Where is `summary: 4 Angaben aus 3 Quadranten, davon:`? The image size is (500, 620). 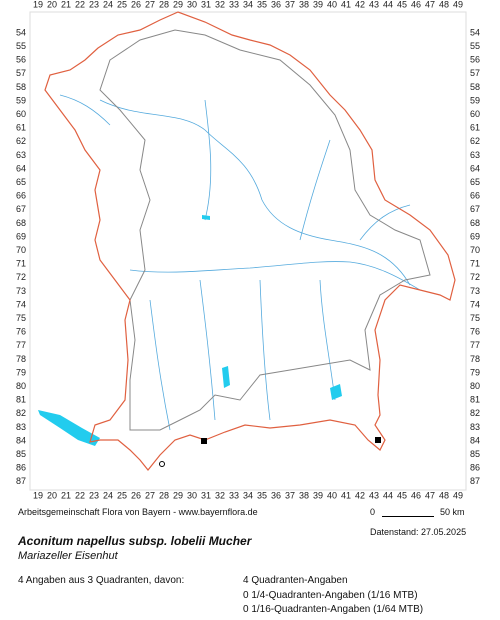 summary: 4 Angaben aus 3 Quadranten, davon: is located at coordinates (101, 580).